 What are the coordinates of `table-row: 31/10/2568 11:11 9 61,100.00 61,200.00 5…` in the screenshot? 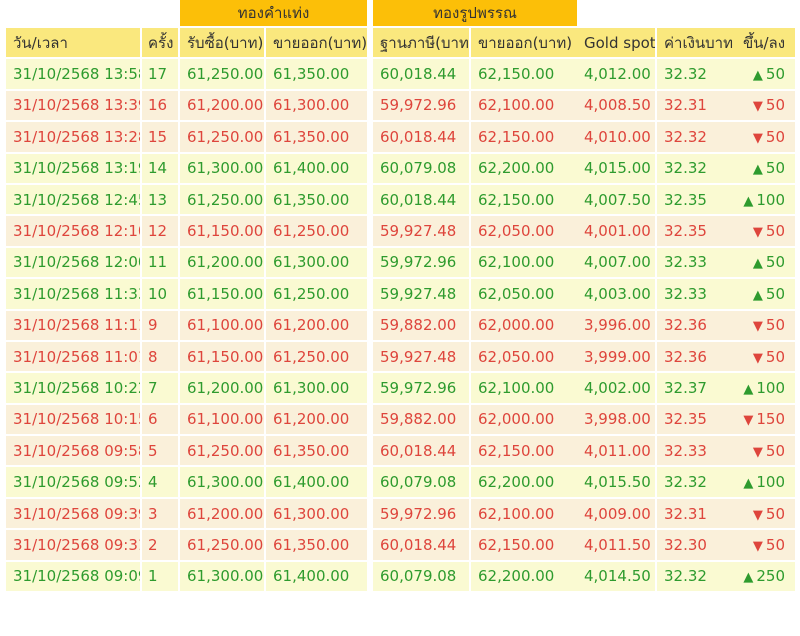 It's located at (401, 326).